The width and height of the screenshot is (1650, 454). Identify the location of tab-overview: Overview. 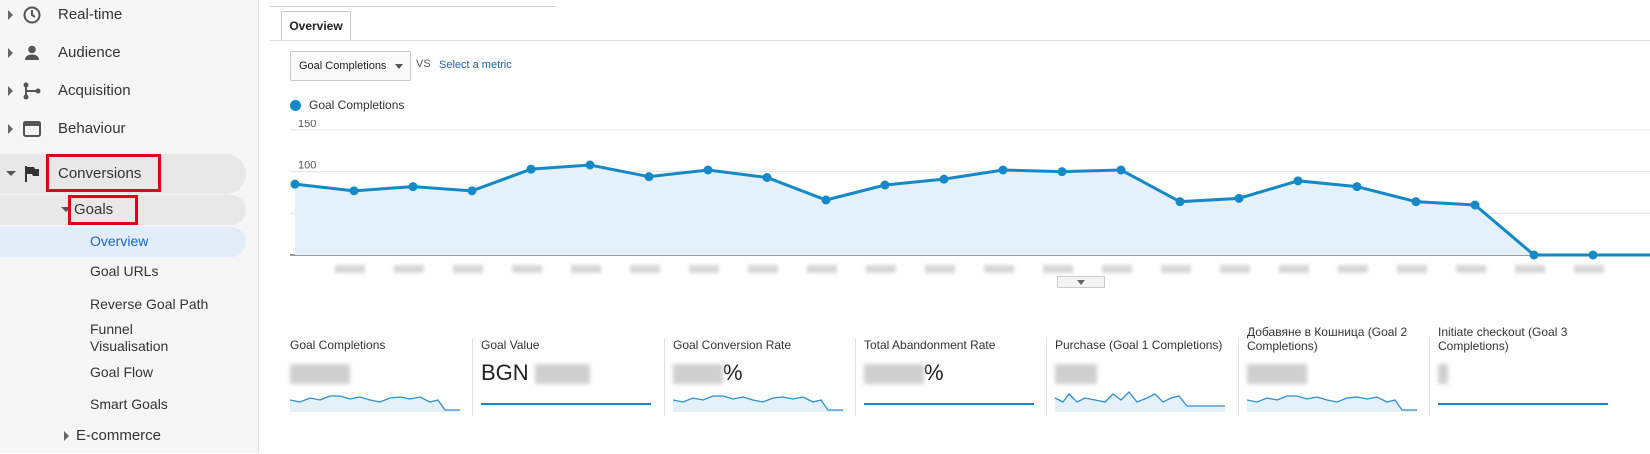
(316, 26).